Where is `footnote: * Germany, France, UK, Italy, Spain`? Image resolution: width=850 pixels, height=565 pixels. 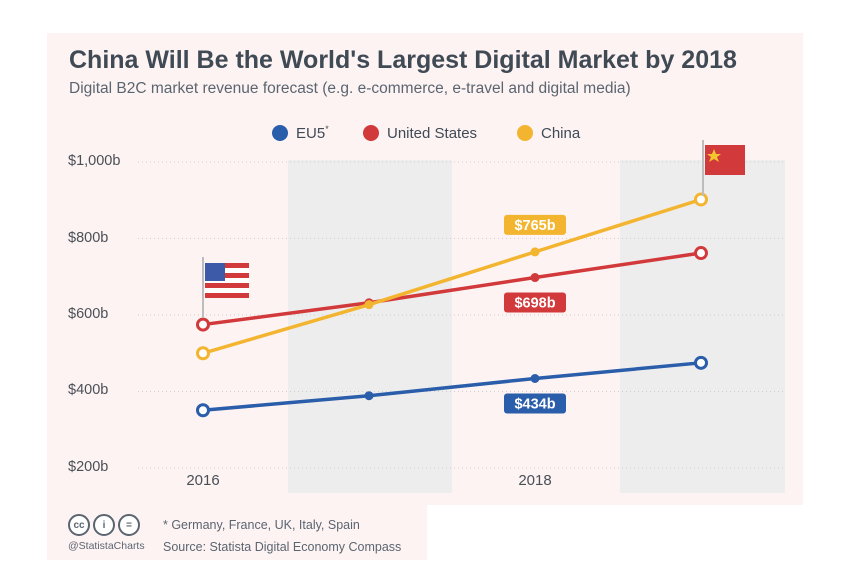 footnote: * Germany, France, UK, Italy, Spain is located at coordinates (261, 525).